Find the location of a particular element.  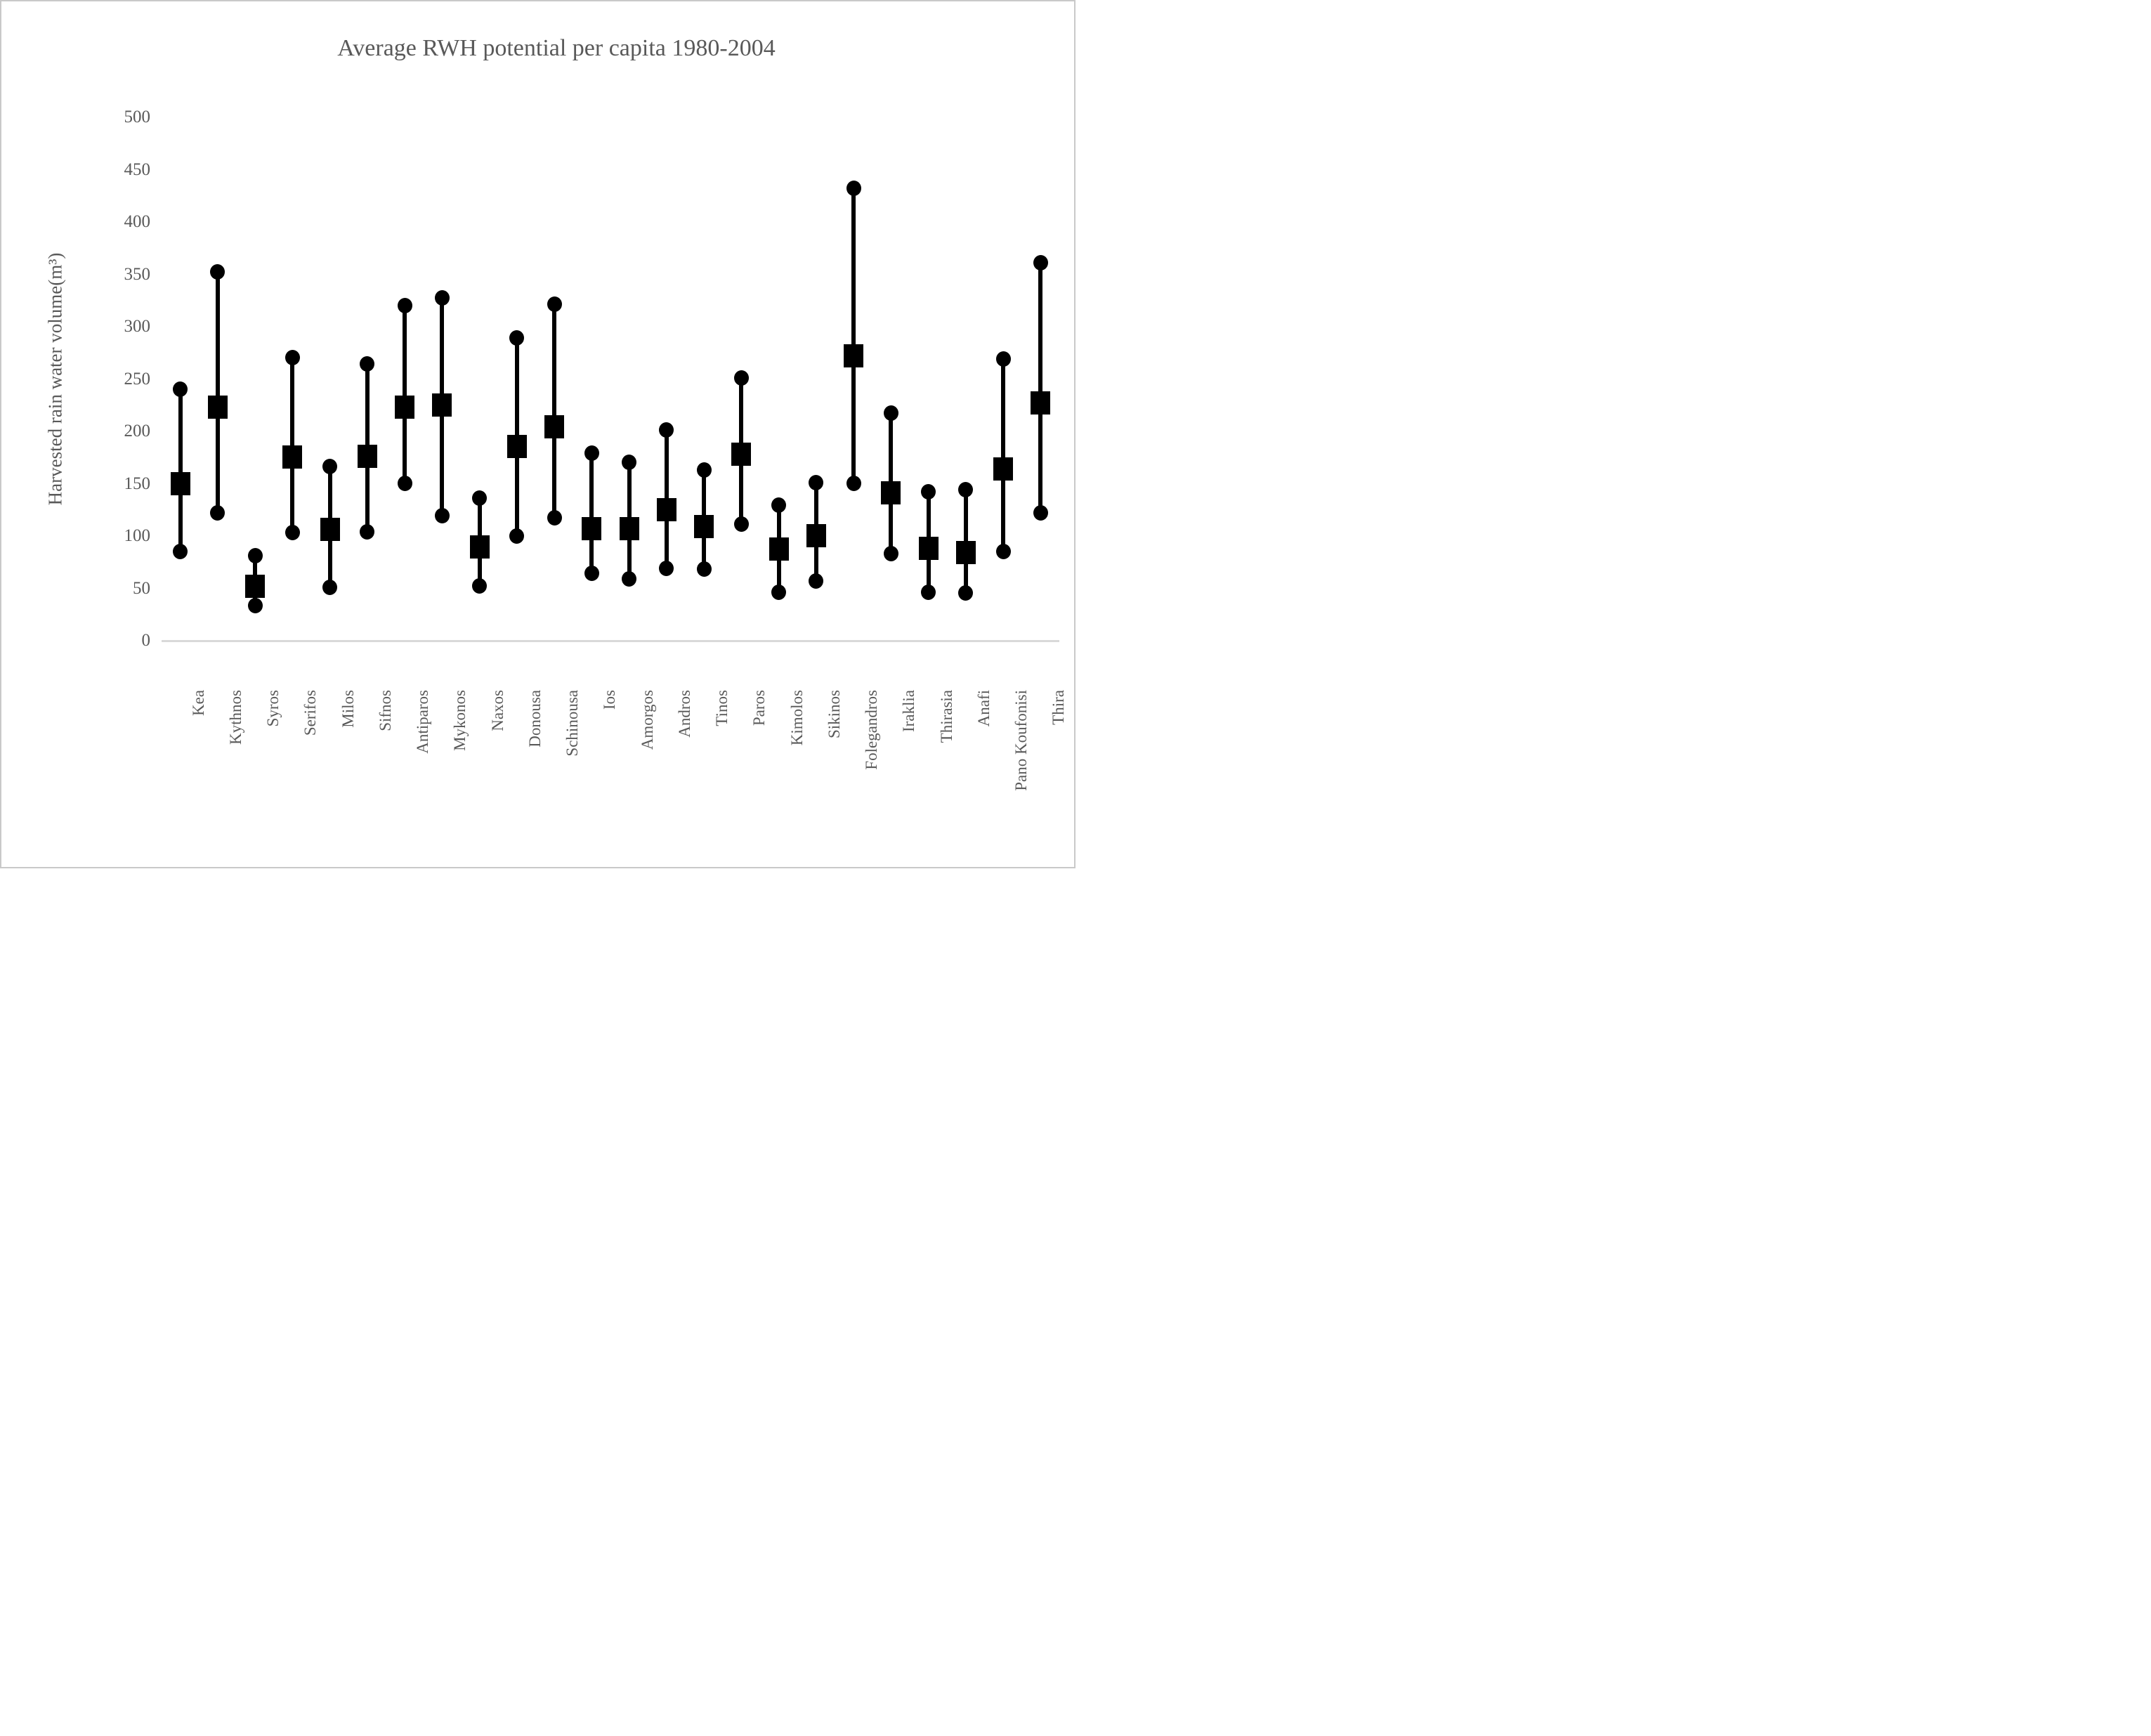

x-axis-label: Naxos is located at coordinates (497, 710).